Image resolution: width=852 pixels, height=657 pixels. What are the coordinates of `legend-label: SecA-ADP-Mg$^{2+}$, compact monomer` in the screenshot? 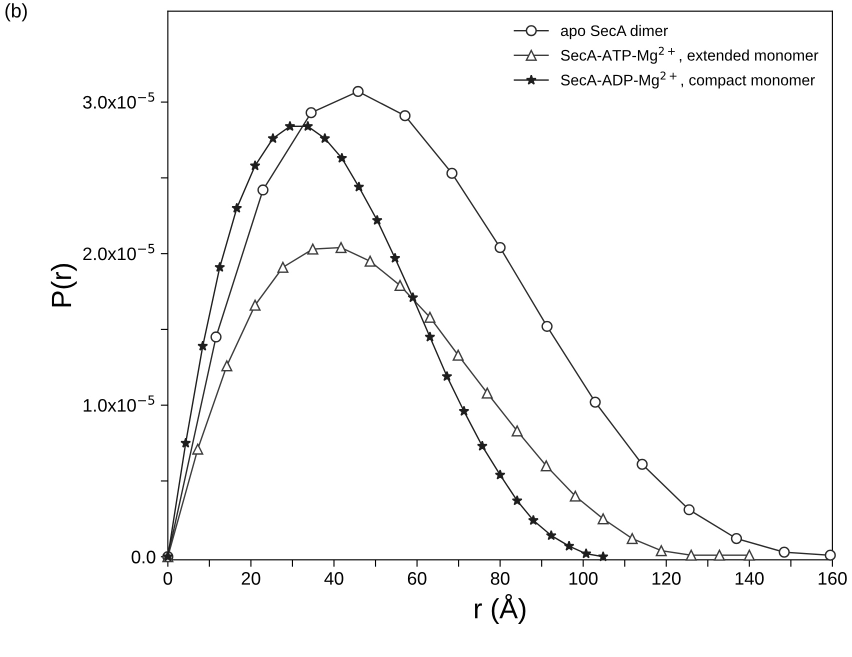 It's located at (688, 80).